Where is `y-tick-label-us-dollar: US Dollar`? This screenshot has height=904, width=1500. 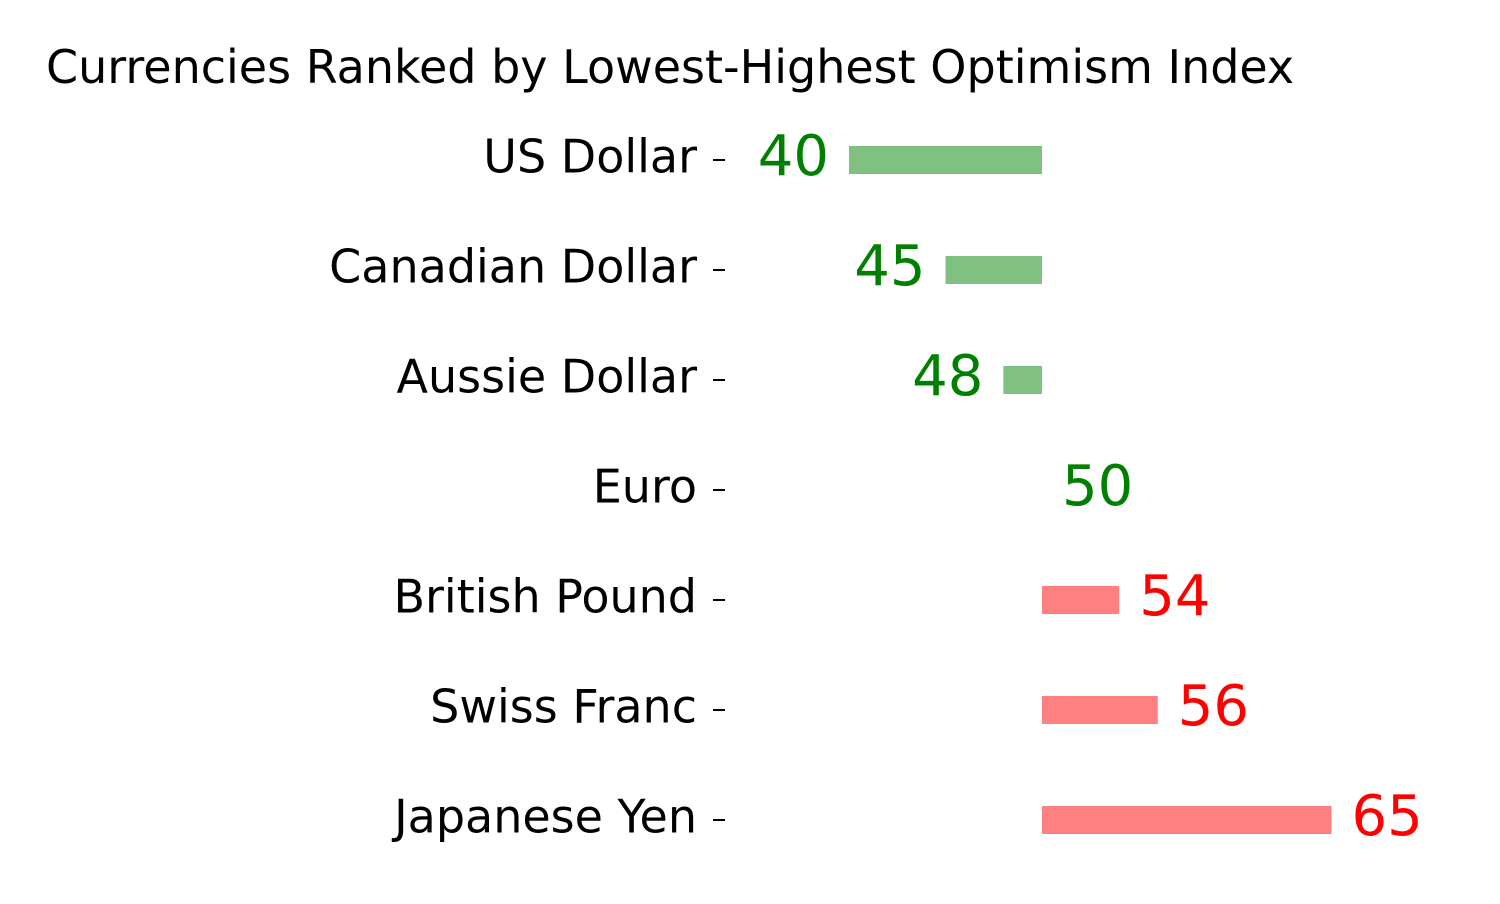
y-tick-label-us-dollar: US Dollar is located at coordinates (590, 157).